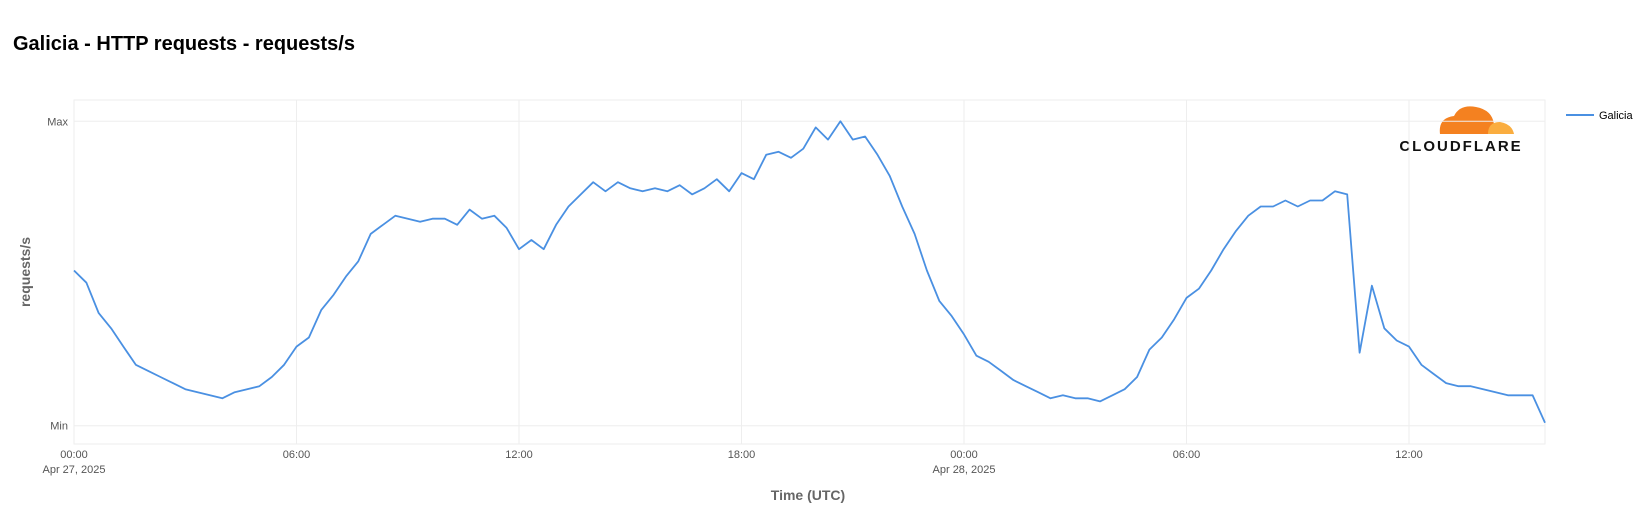  What do you see at coordinates (1460, 130) in the screenshot?
I see `logo: CLOUDFLARE` at bounding box center [1460, 130].